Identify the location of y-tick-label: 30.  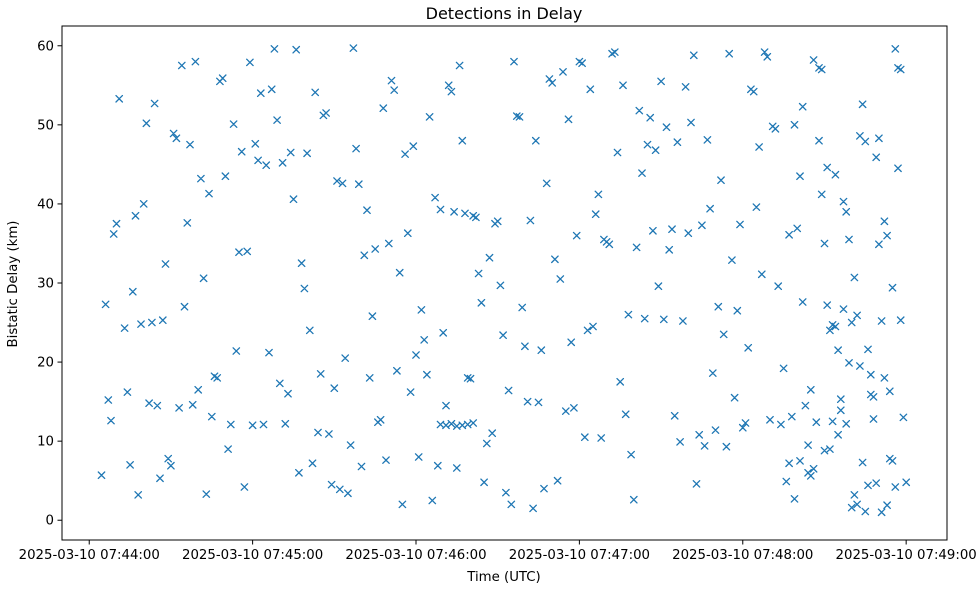
(45, 284).